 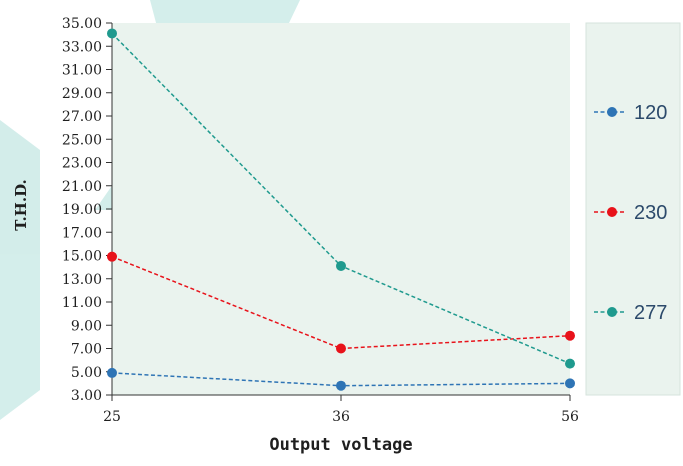 What do you see at coordinates (112, 417) in the screenshot?
I see `x-tick-label: 25` at bounding box center [112, 417].